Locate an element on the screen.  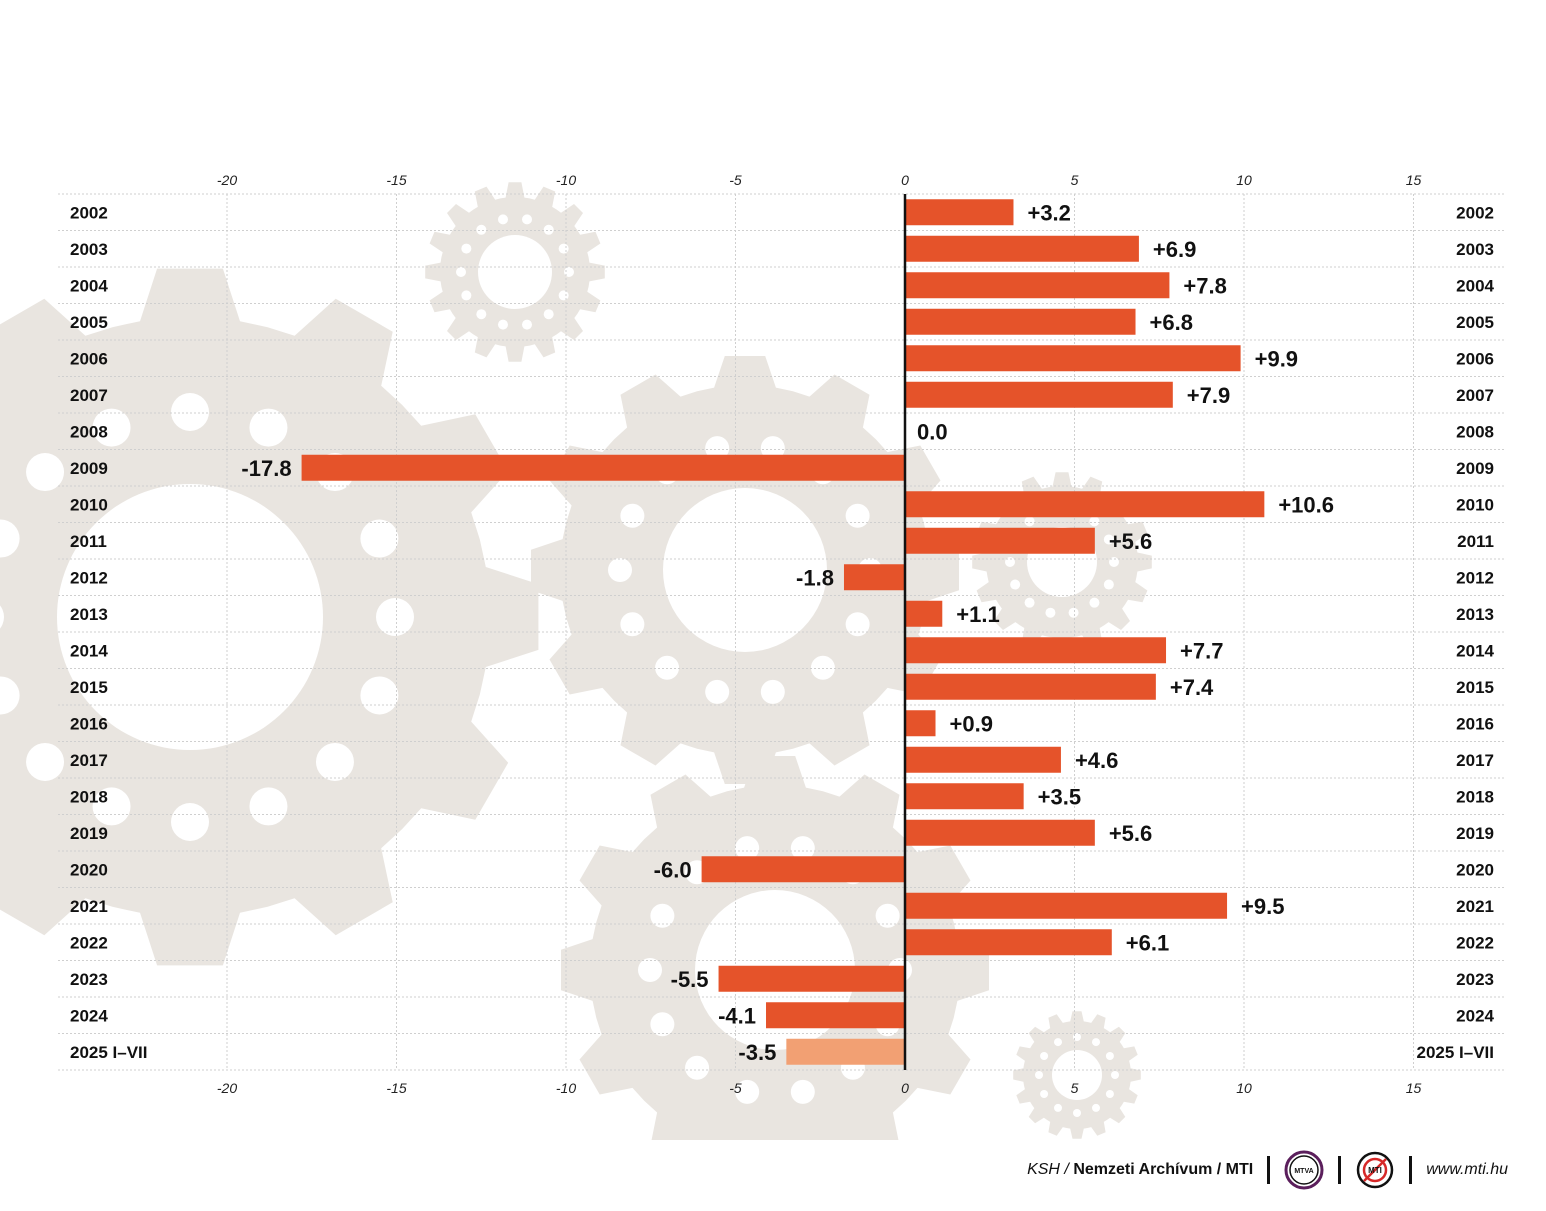
x-tick-label-top: 5 is located at coordinates (1075, 180).